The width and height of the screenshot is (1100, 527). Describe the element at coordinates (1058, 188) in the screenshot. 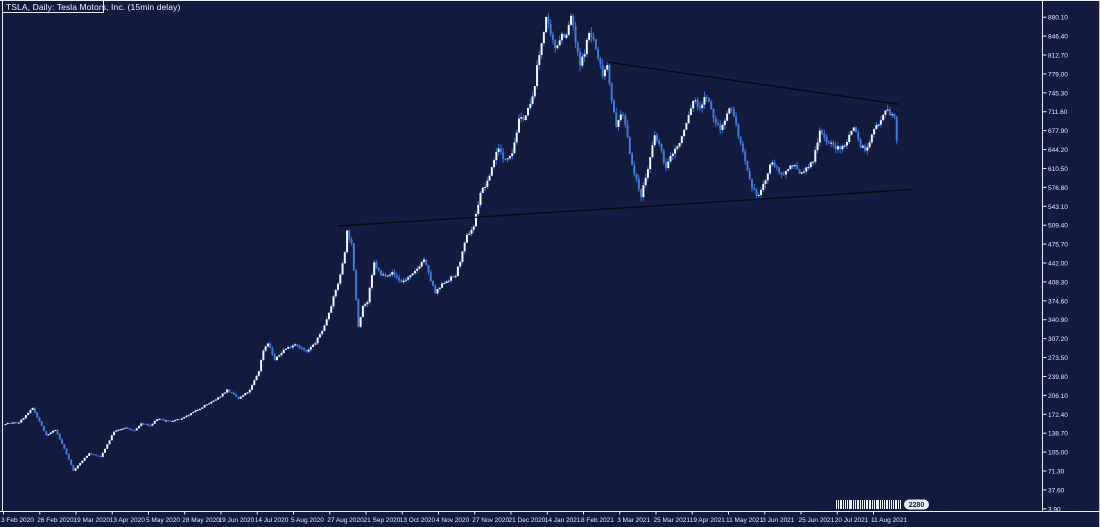

I see `price-tick-label: 576.80` at that location.